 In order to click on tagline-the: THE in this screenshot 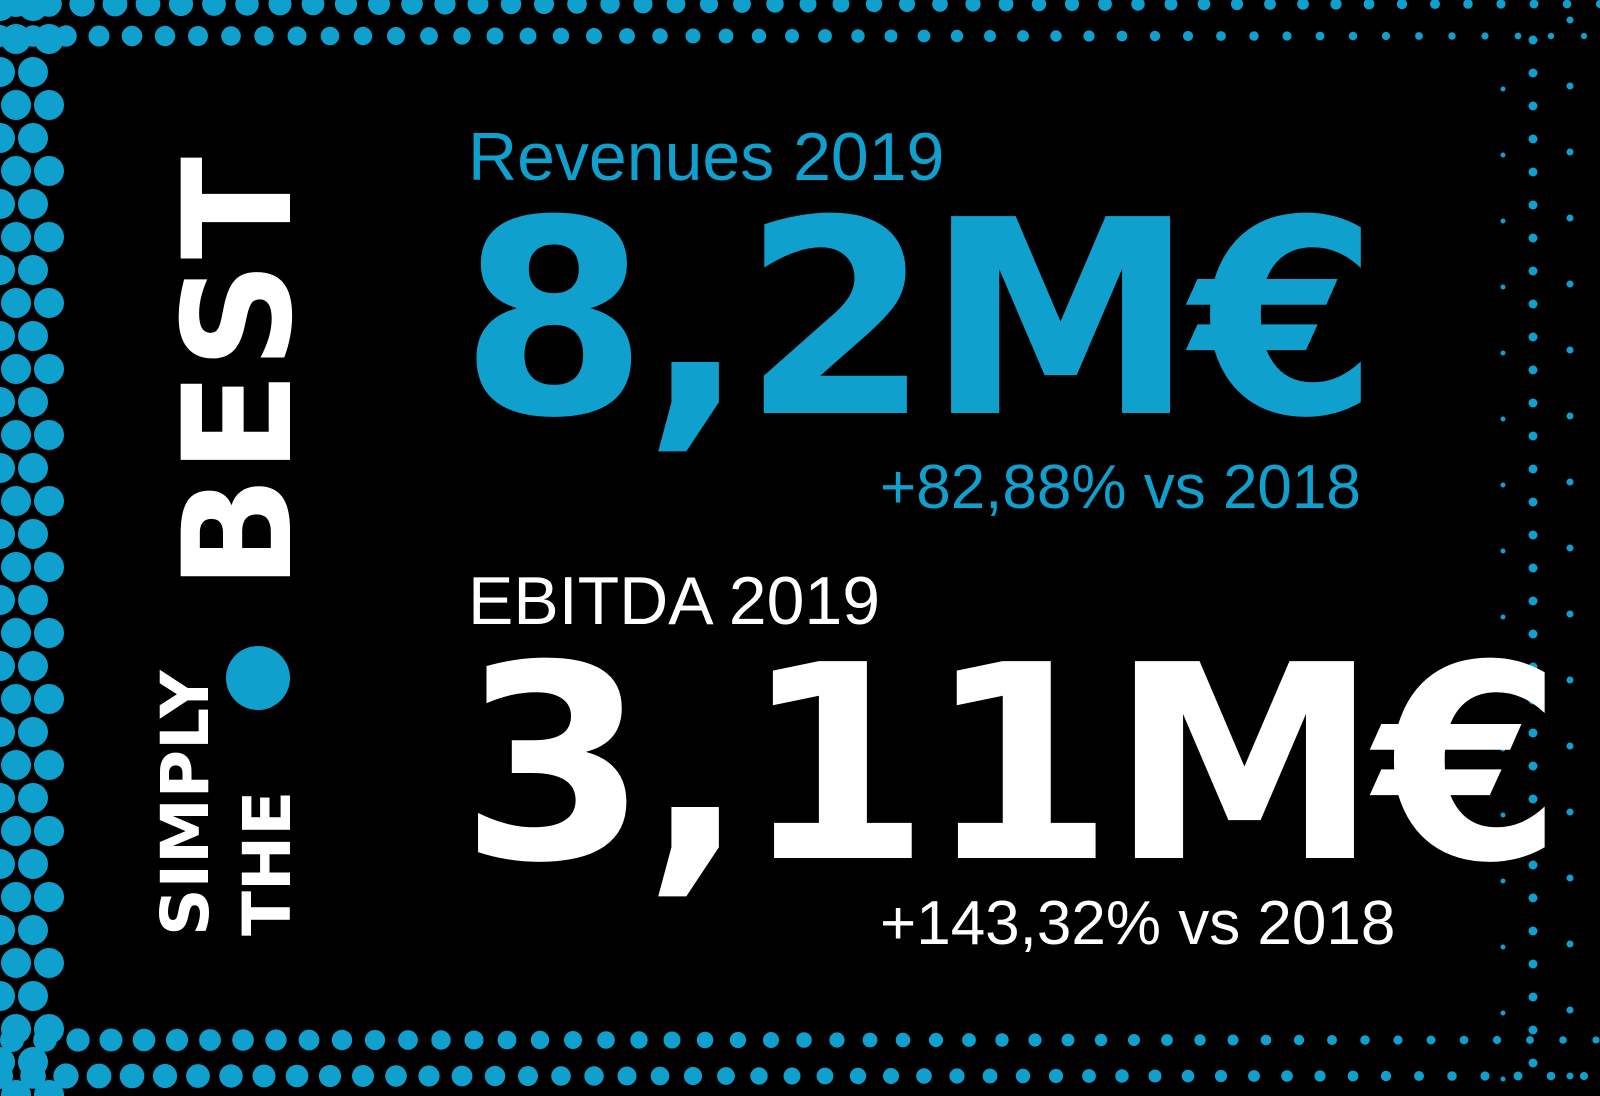, I will do `click(267, 863)`.